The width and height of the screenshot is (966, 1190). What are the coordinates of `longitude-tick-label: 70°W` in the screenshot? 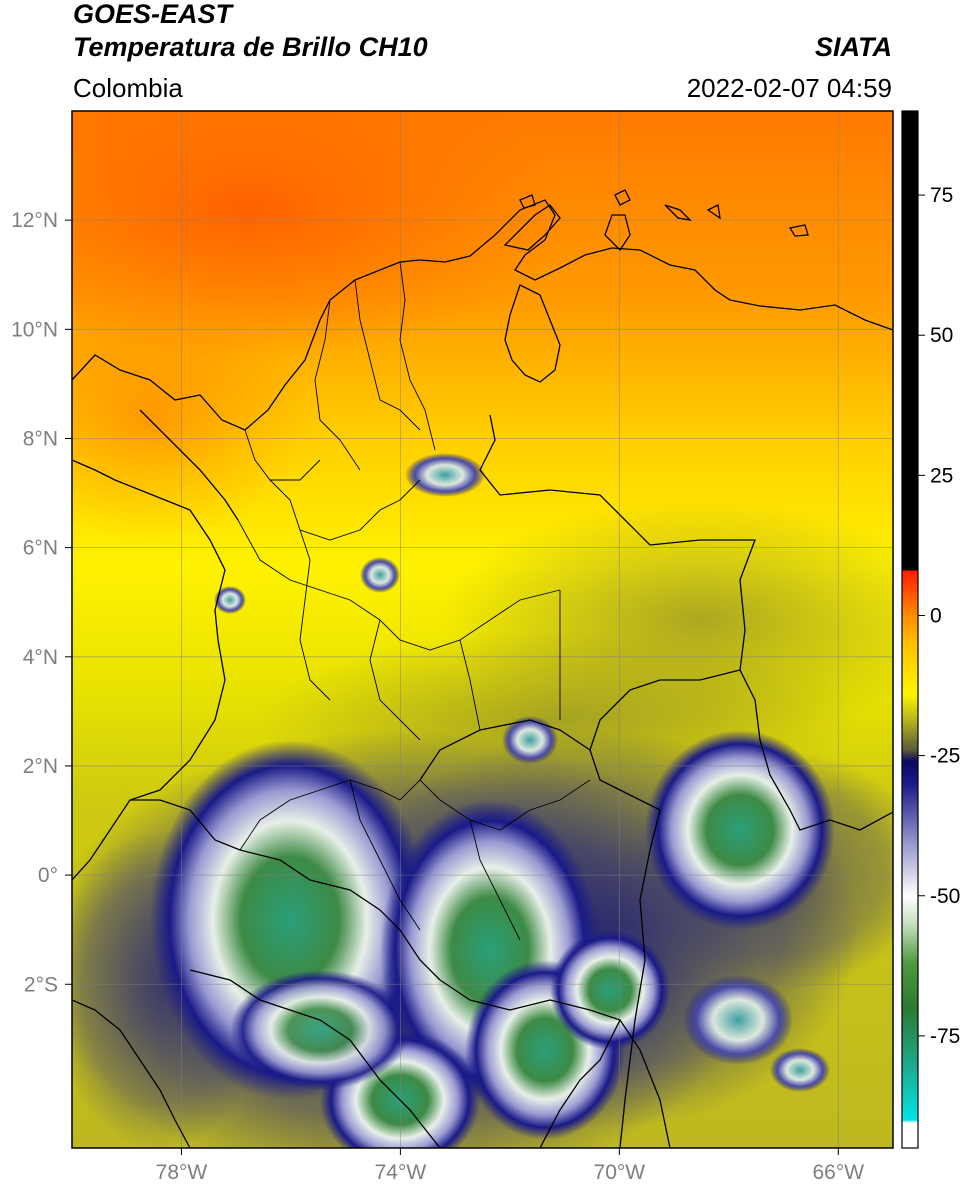 It's located at (620, 1172).